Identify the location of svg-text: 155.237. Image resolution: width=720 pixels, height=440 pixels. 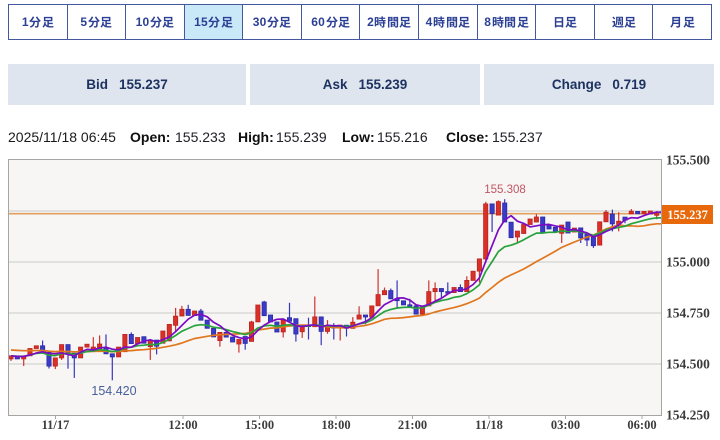
(687, 215).